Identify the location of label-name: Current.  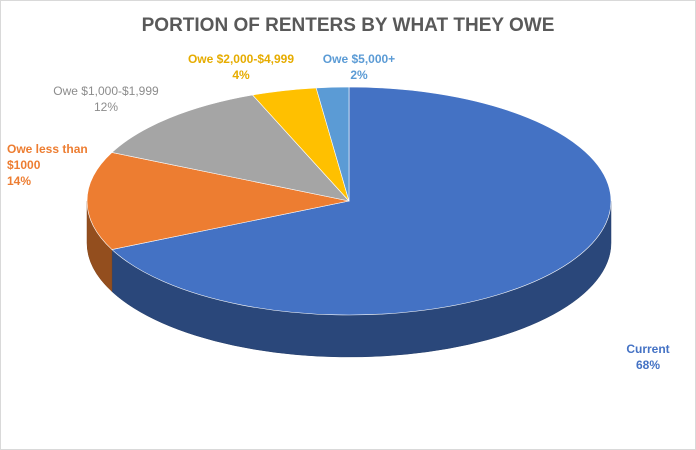
(648, 349).